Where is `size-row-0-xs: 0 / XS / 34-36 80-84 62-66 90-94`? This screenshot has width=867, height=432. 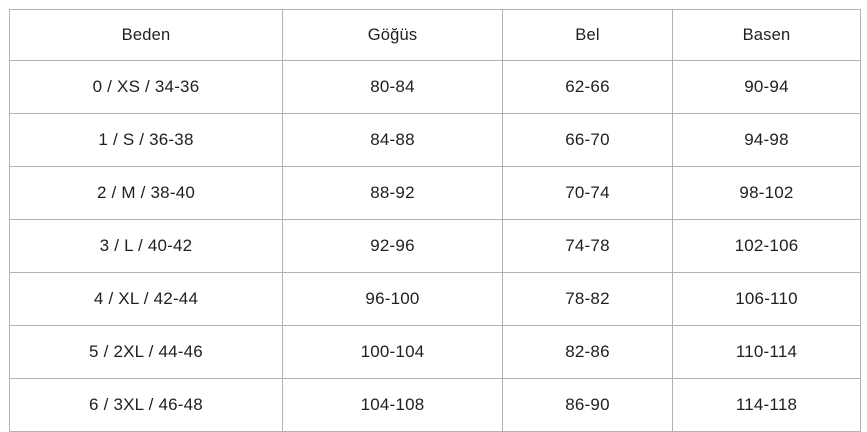
size-row-0-xs: 0 / XS / 34-36 80-84 62-66 90-94 is located at coordinates (435, 87).